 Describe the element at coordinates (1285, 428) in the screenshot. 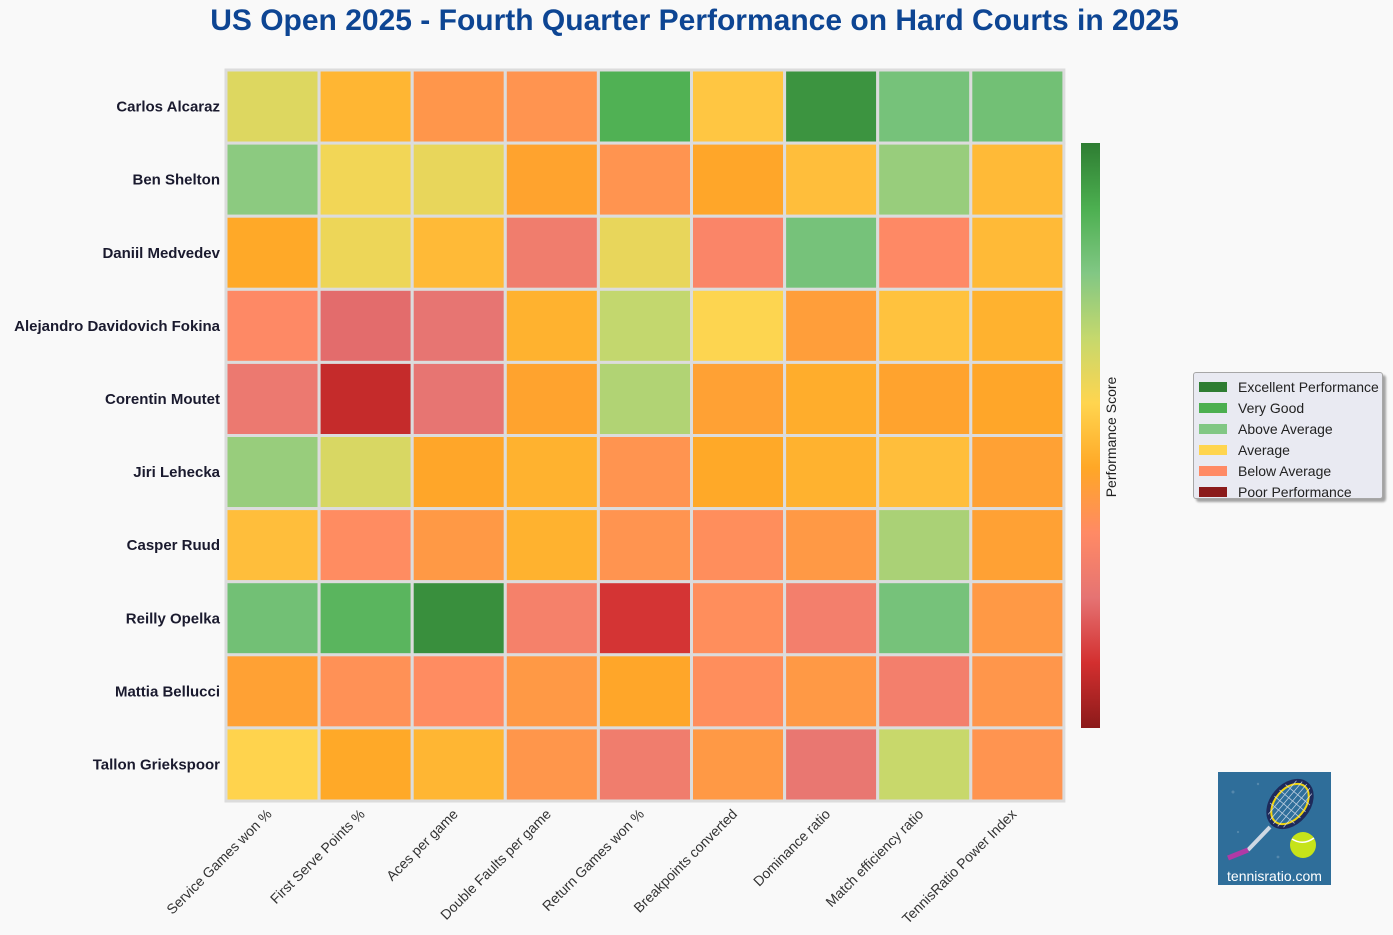

I see `legend-label: Above Average` at that location.